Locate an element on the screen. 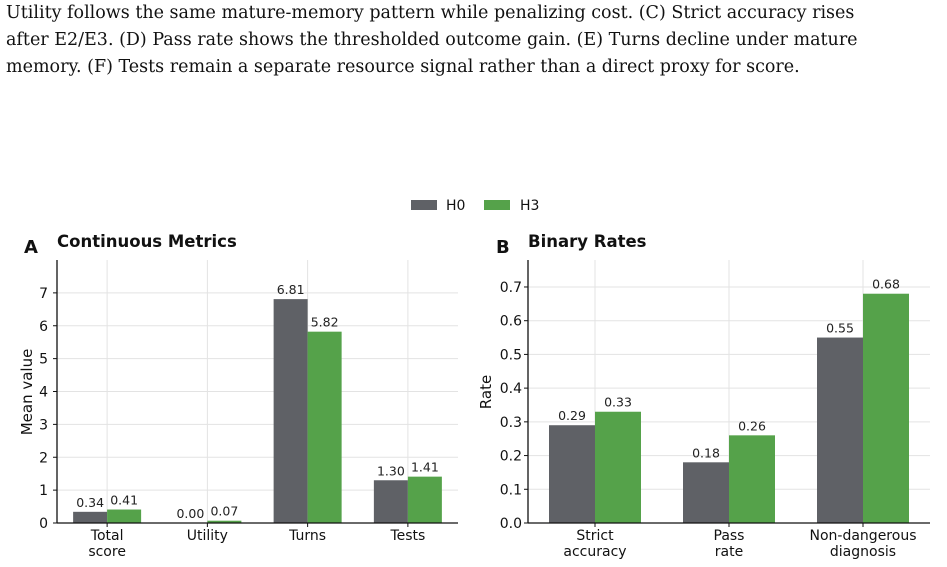 This screenshot has width=947, height=567. x-tick-label: Total is located at coordinates (107, 536).